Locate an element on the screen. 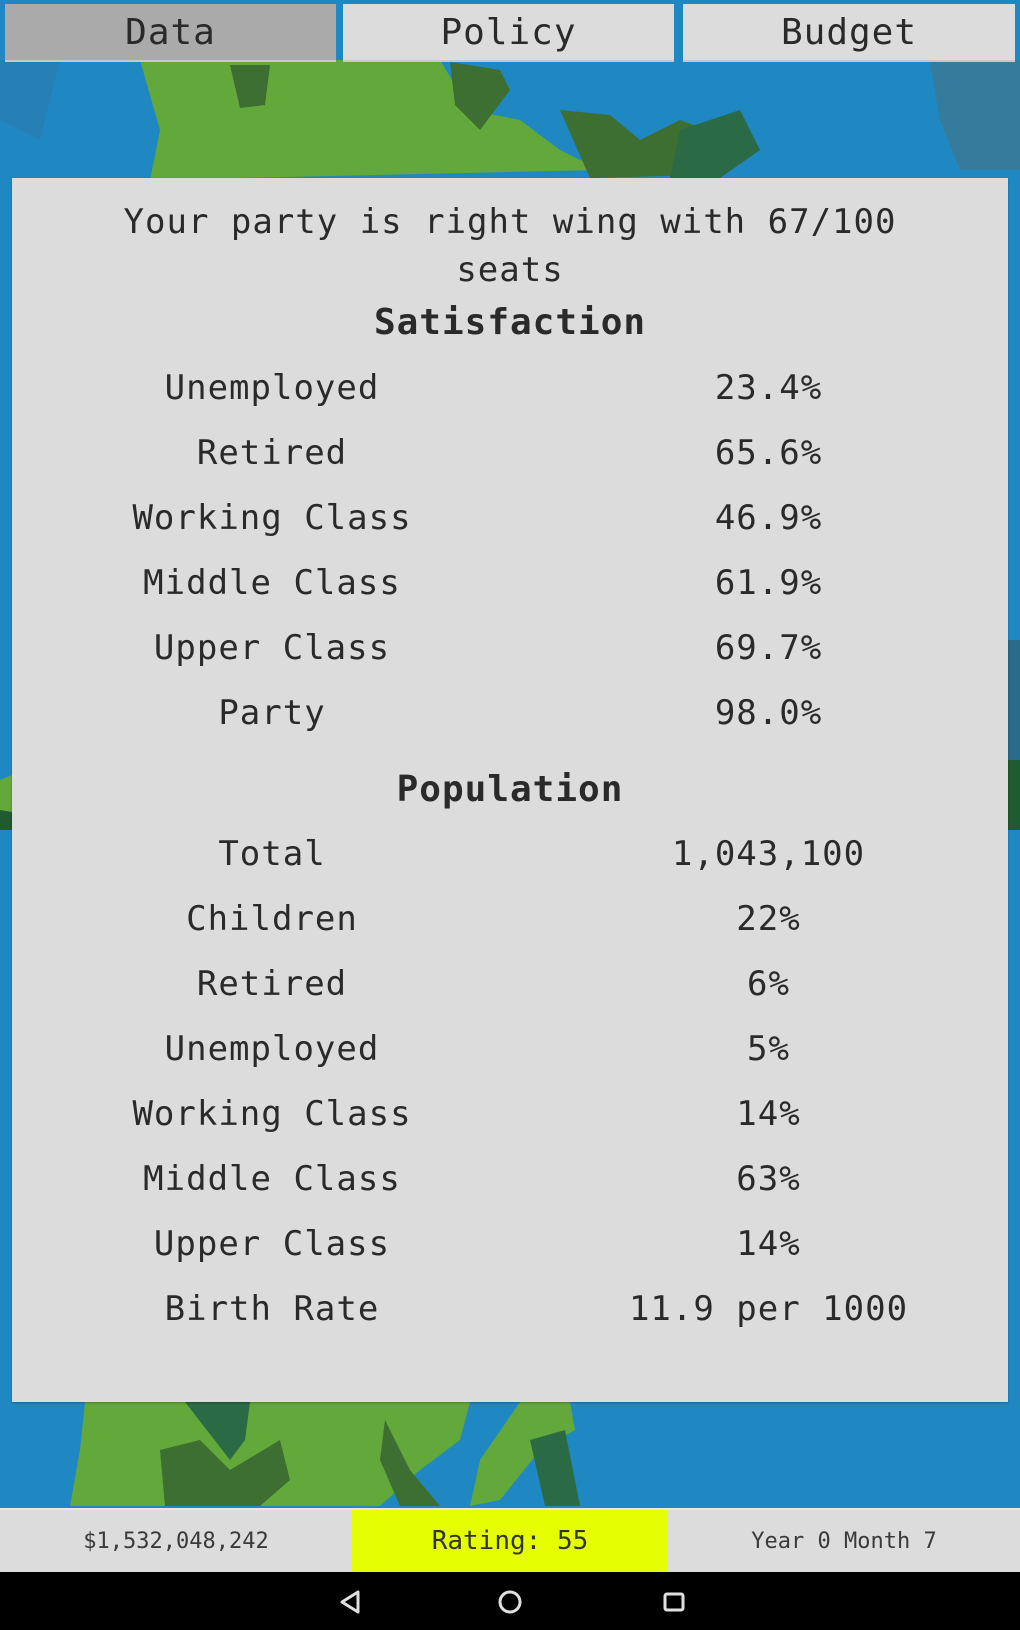 The width and height of the screenshot is (1020, 1630). population-label: Working Class is located at coordinates (272, 1114).